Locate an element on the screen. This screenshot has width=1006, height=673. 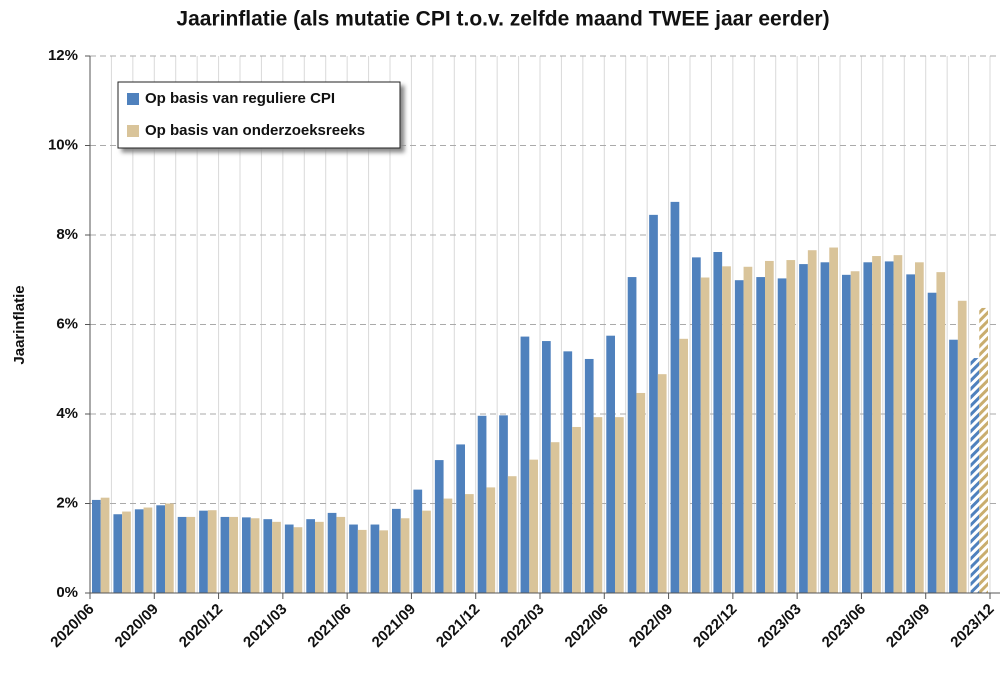
legend-label: Op basis van reguliere CPI is located at coordinates (240, 98).